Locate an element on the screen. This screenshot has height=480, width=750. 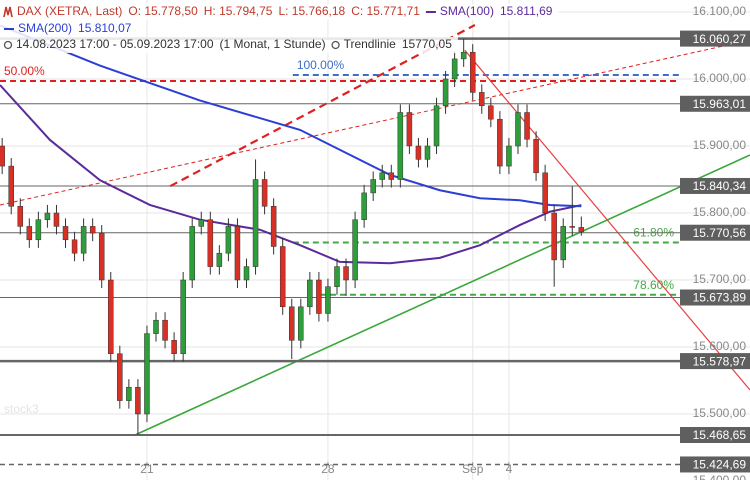
level-label: 15.578,97 is located at coordinates (720, 361).